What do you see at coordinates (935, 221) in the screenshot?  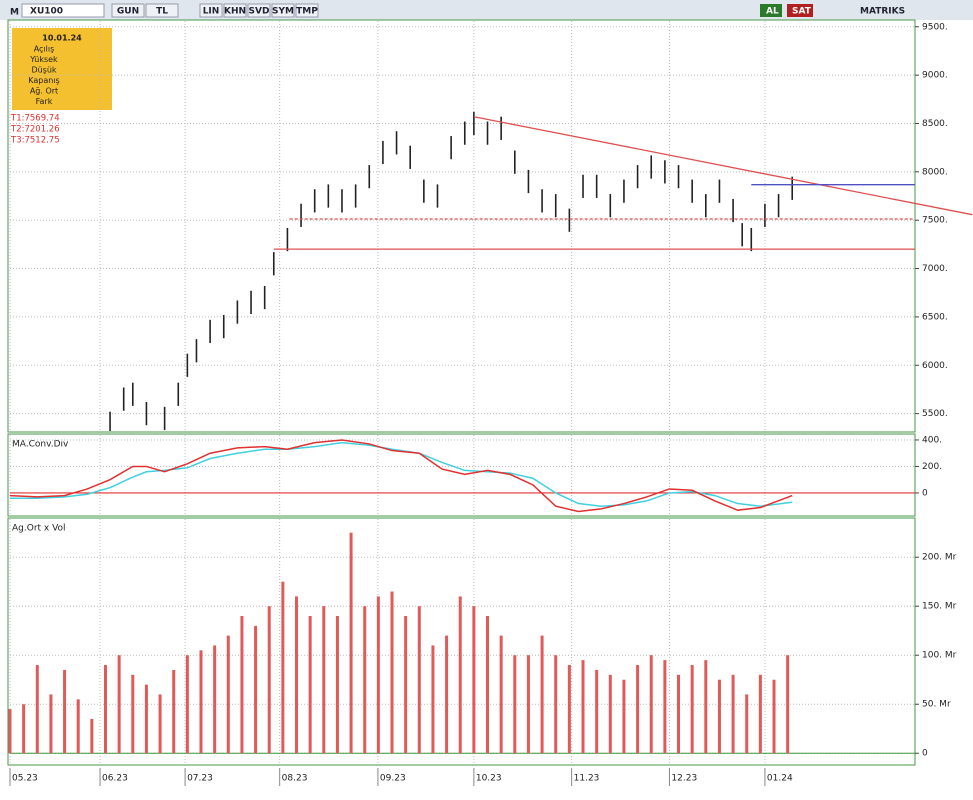 I see `y-tick-label: 7500.` at bounding box center [935, 221].